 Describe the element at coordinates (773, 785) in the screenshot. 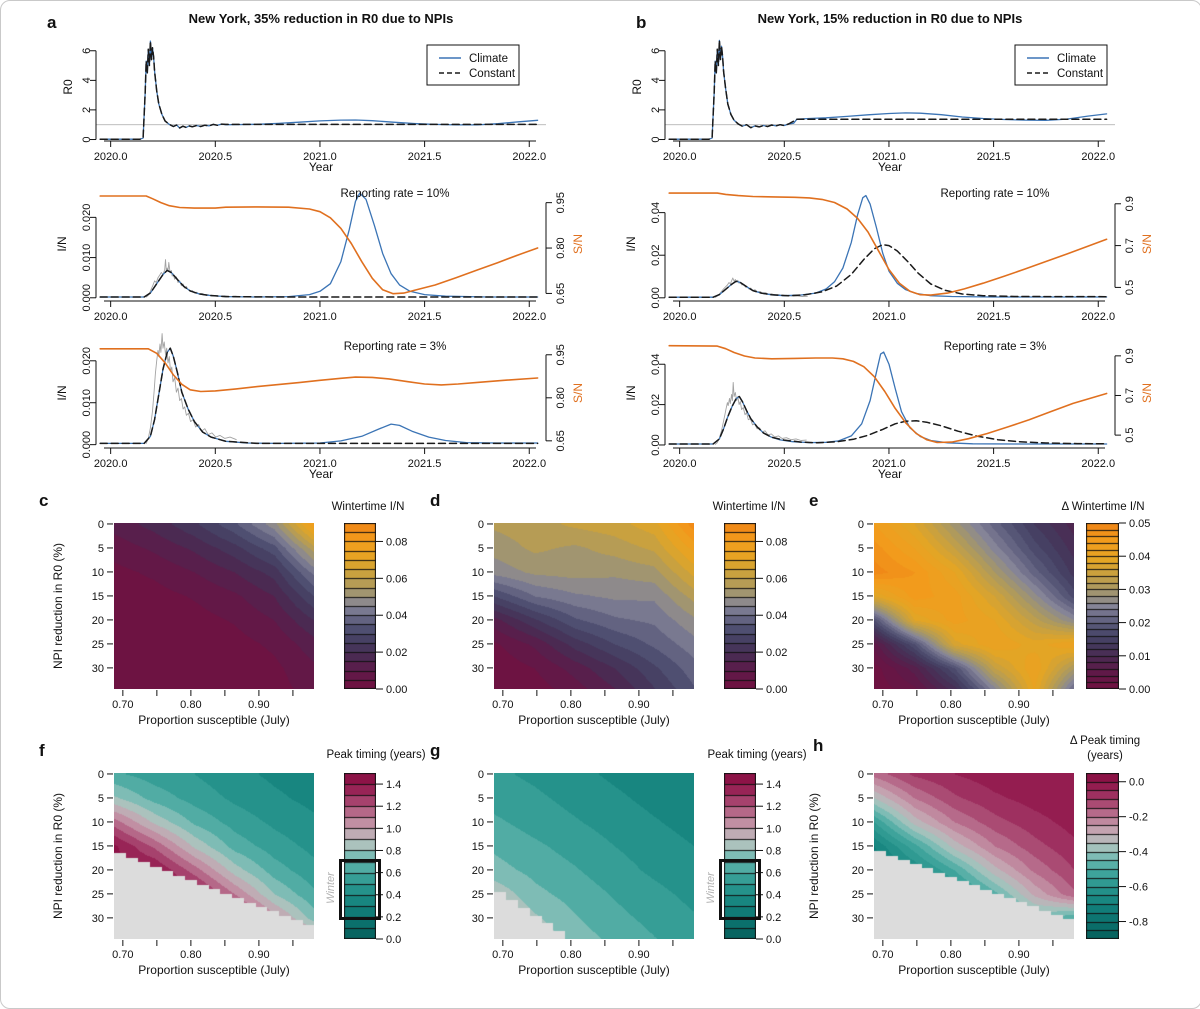

I see `colorbar-tick-label: 1.4` at that location.